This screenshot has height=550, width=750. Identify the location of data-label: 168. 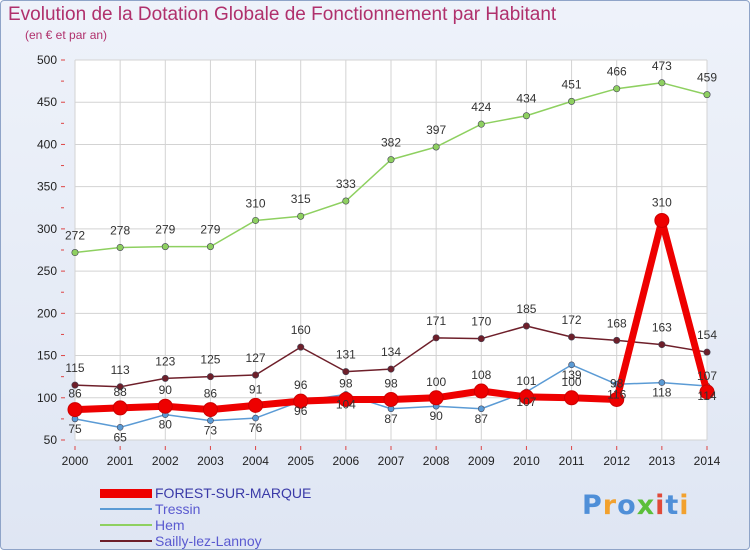
(617, 323).